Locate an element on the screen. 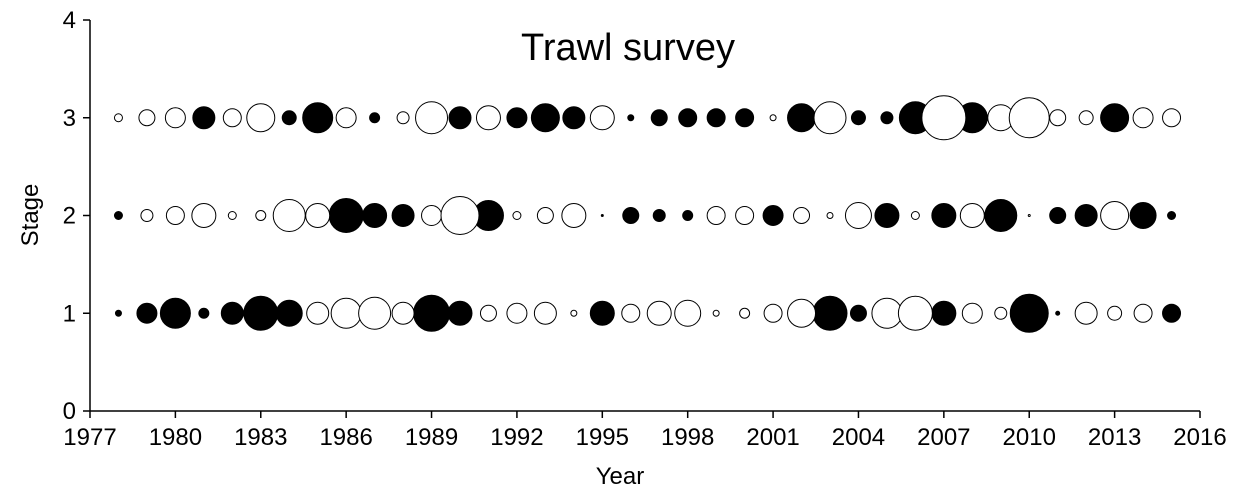 The image size is (1241, 490). x-tick-label: 1980 is located at coordinates (175, 437).